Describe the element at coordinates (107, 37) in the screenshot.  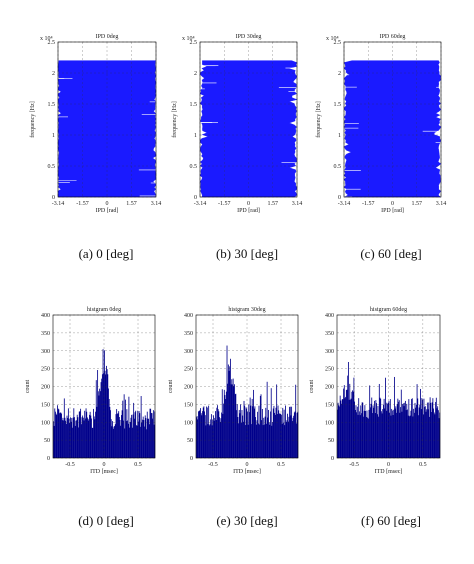
I see `chart-title: IPD 0deg` at that location.